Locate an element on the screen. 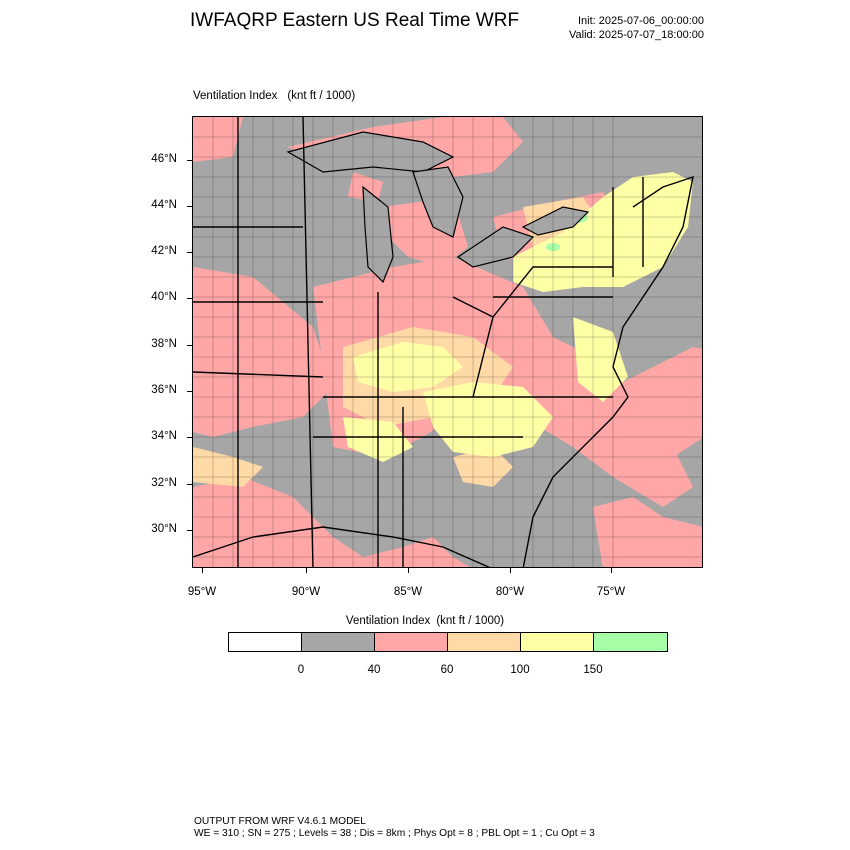 The width and height of the screenshot is (850, 850). lat-label-36n: 36°N is located at coordinates (164, 390).